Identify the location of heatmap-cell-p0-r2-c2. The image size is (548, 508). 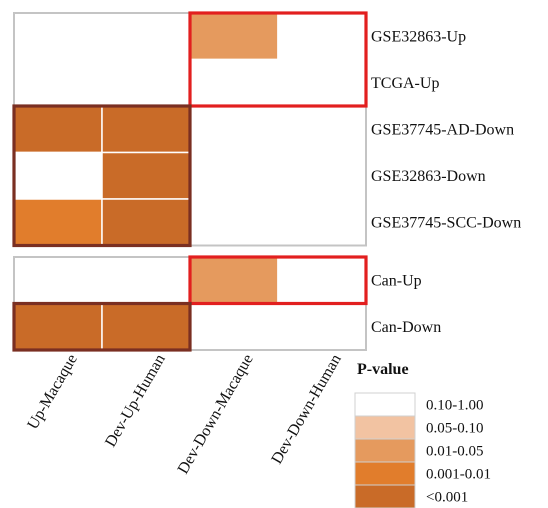
(234, 129).